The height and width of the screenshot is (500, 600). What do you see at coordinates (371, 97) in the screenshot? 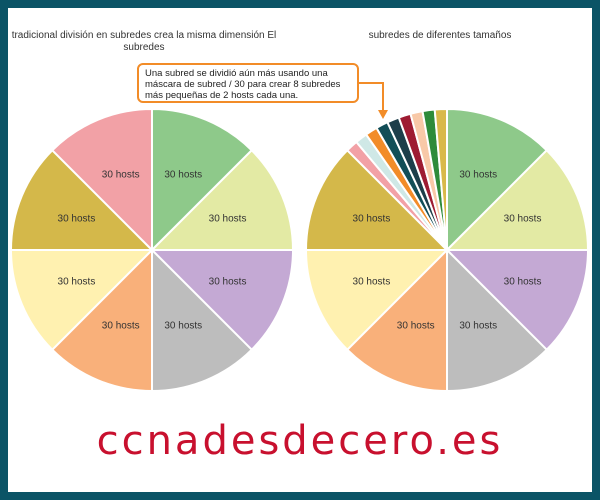
I see `callout-arrow-line` at bounding box center [371, 97].